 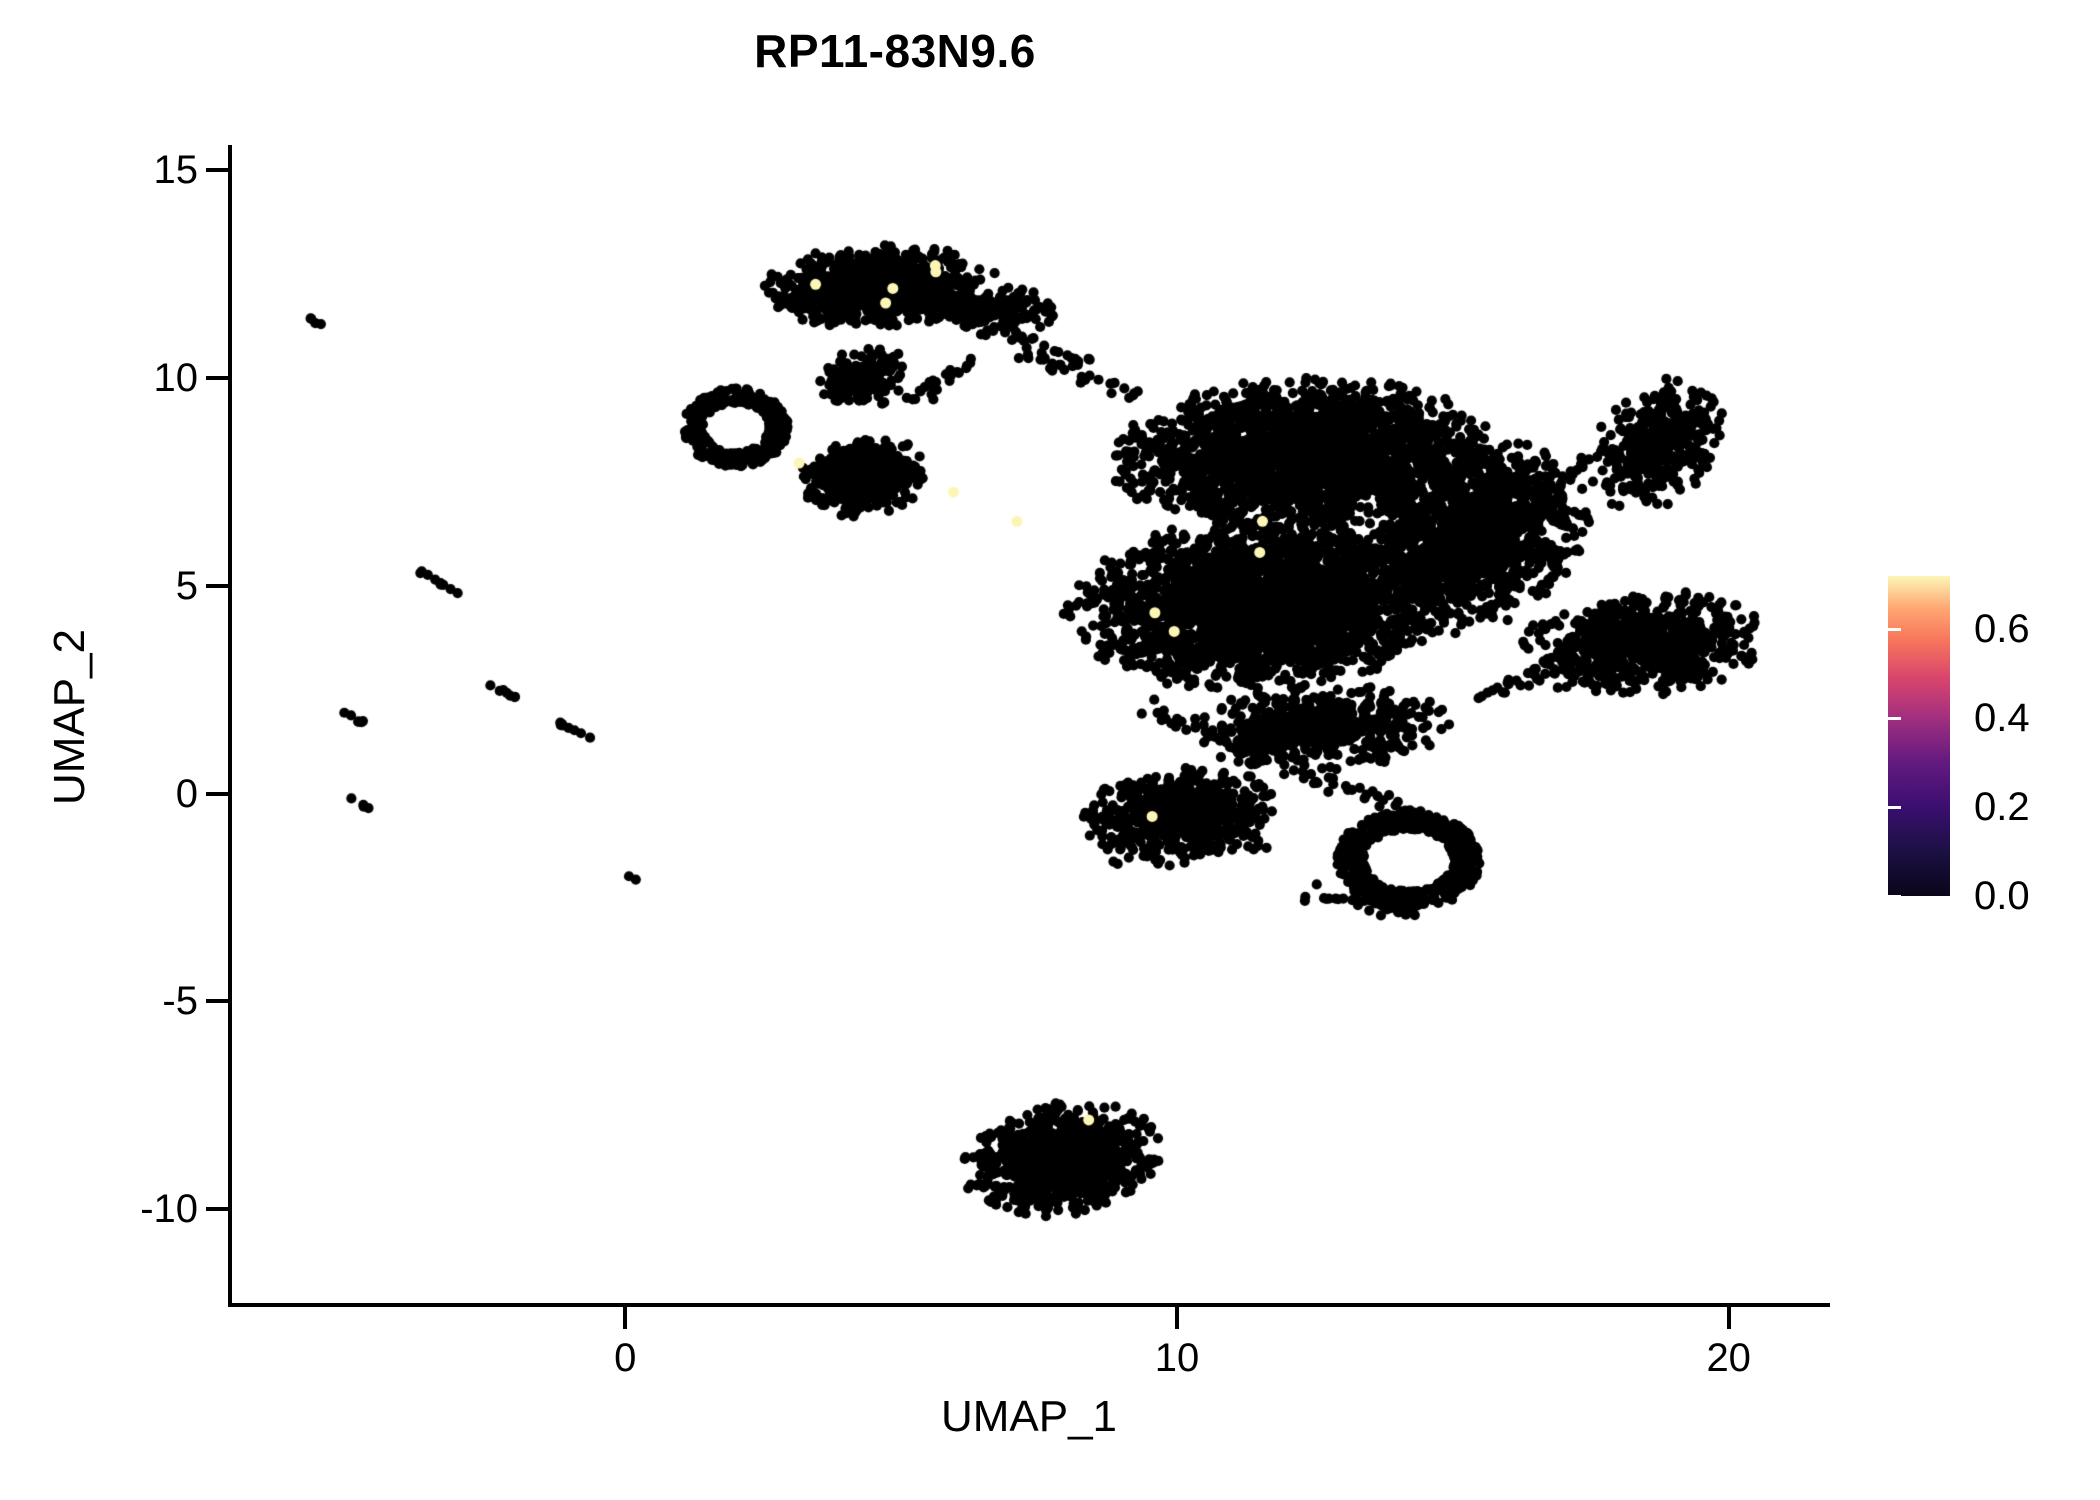 I want to click on colorbar-tick-label: 0.4, so click(x=2002, y=718).